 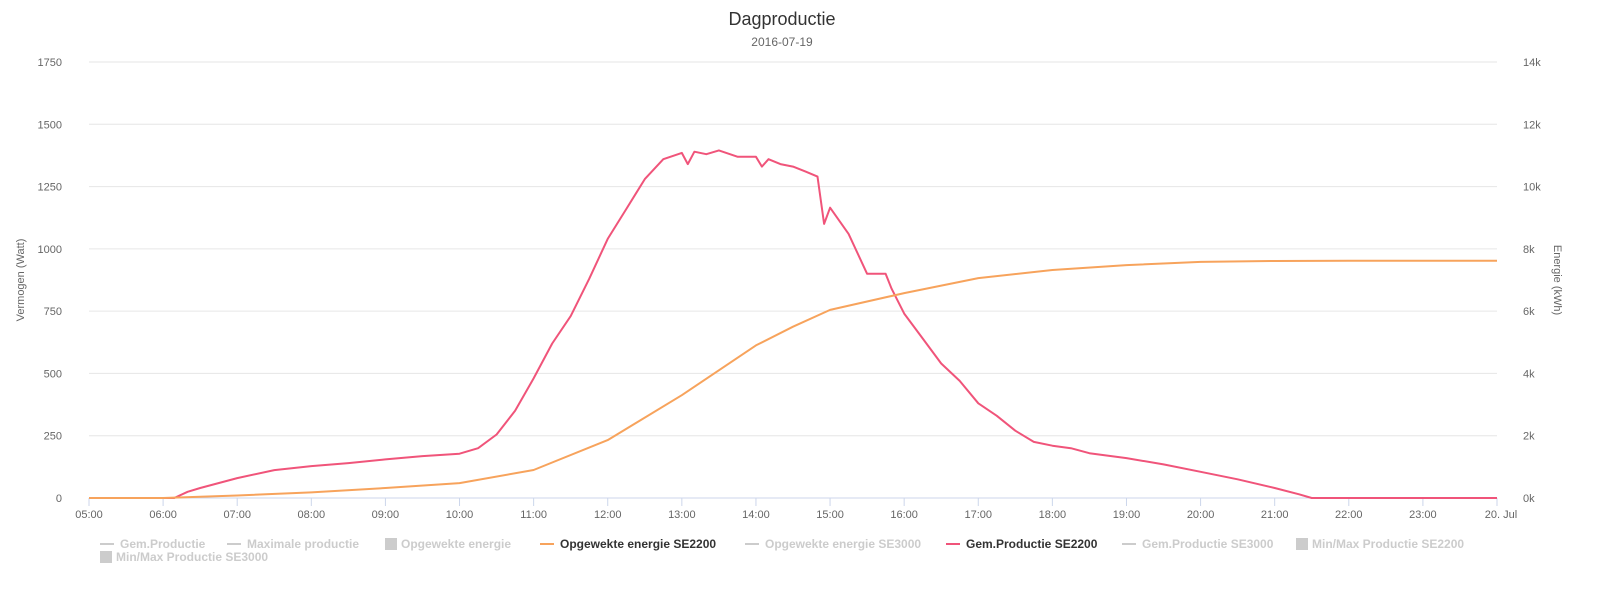 What do you see at coordinates (89, 515) in the screenshot?
I see `x-tick-label: 05:00` at bounding box center [89, 515].